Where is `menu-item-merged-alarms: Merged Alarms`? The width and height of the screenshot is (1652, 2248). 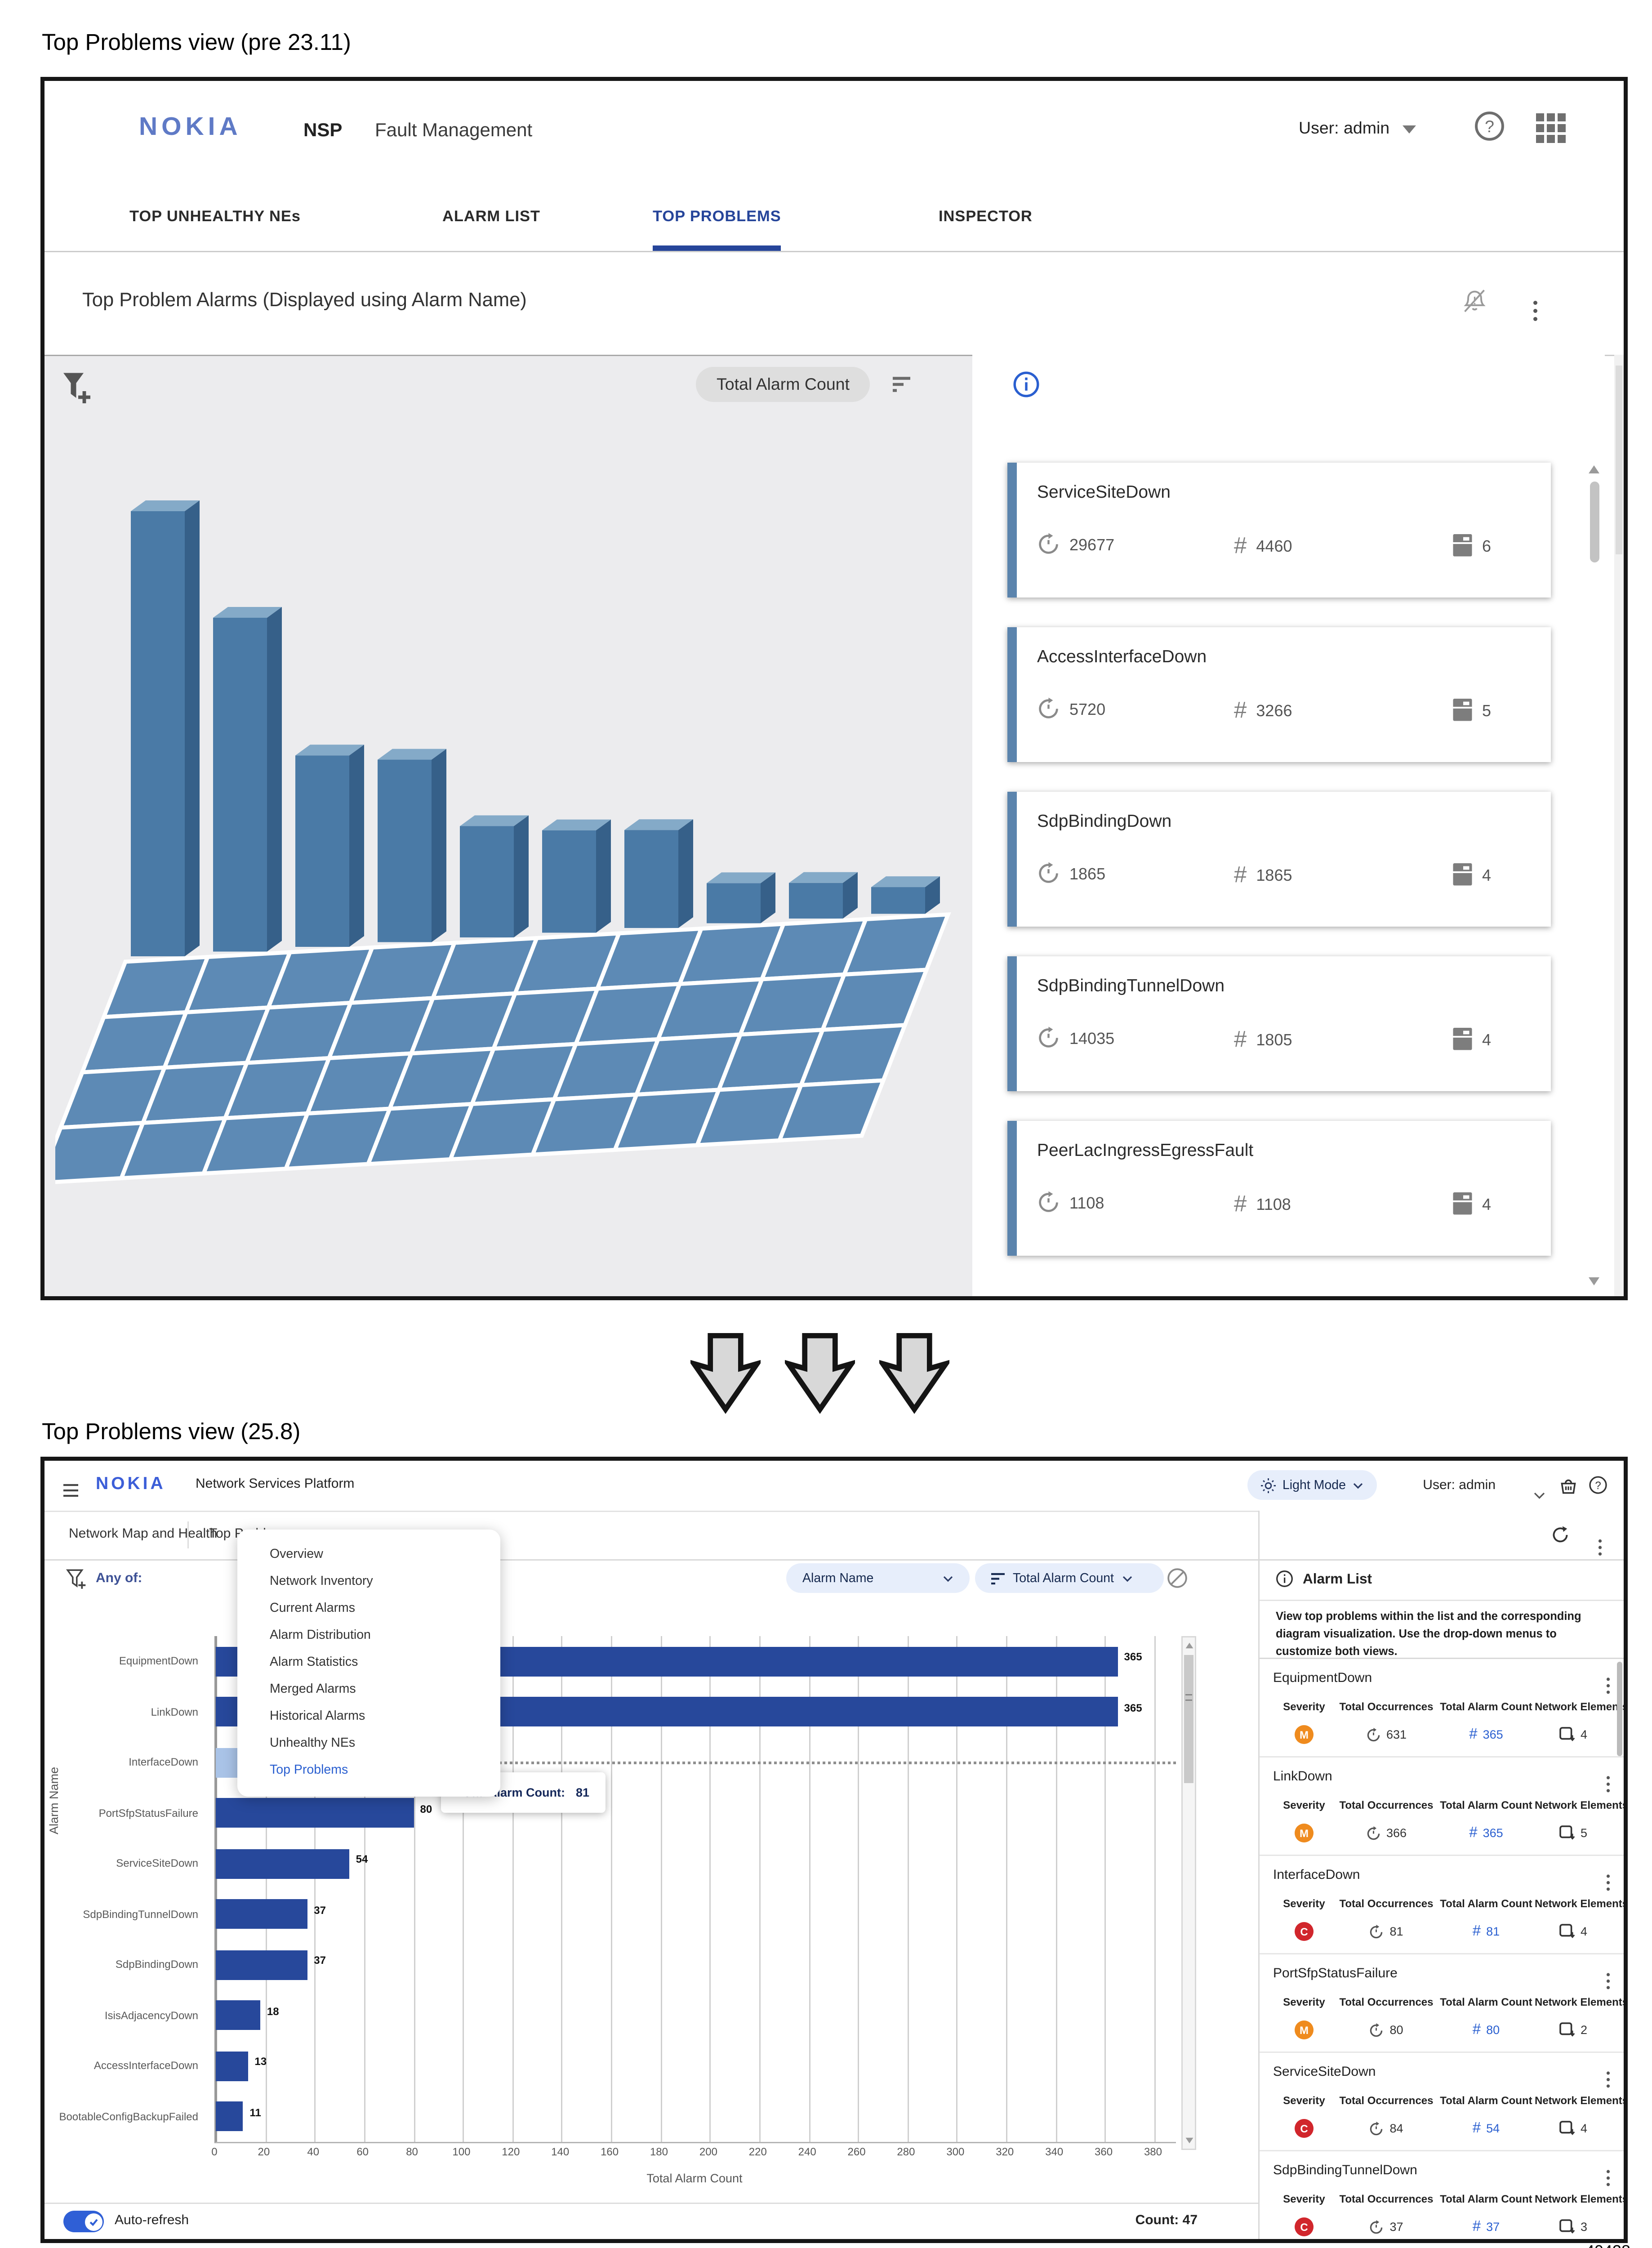 menu-item-merged-alarms: Merged Alarms is located at coordinates (313, 1689).